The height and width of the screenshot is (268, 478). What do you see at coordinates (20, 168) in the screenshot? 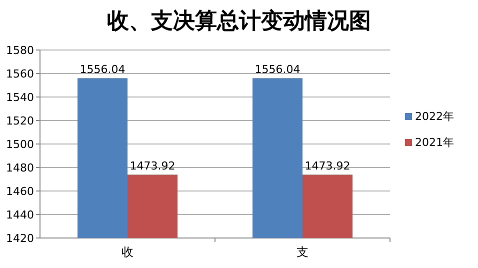
I see `y-tick-label: 1480` at bounding box center [20, 168].